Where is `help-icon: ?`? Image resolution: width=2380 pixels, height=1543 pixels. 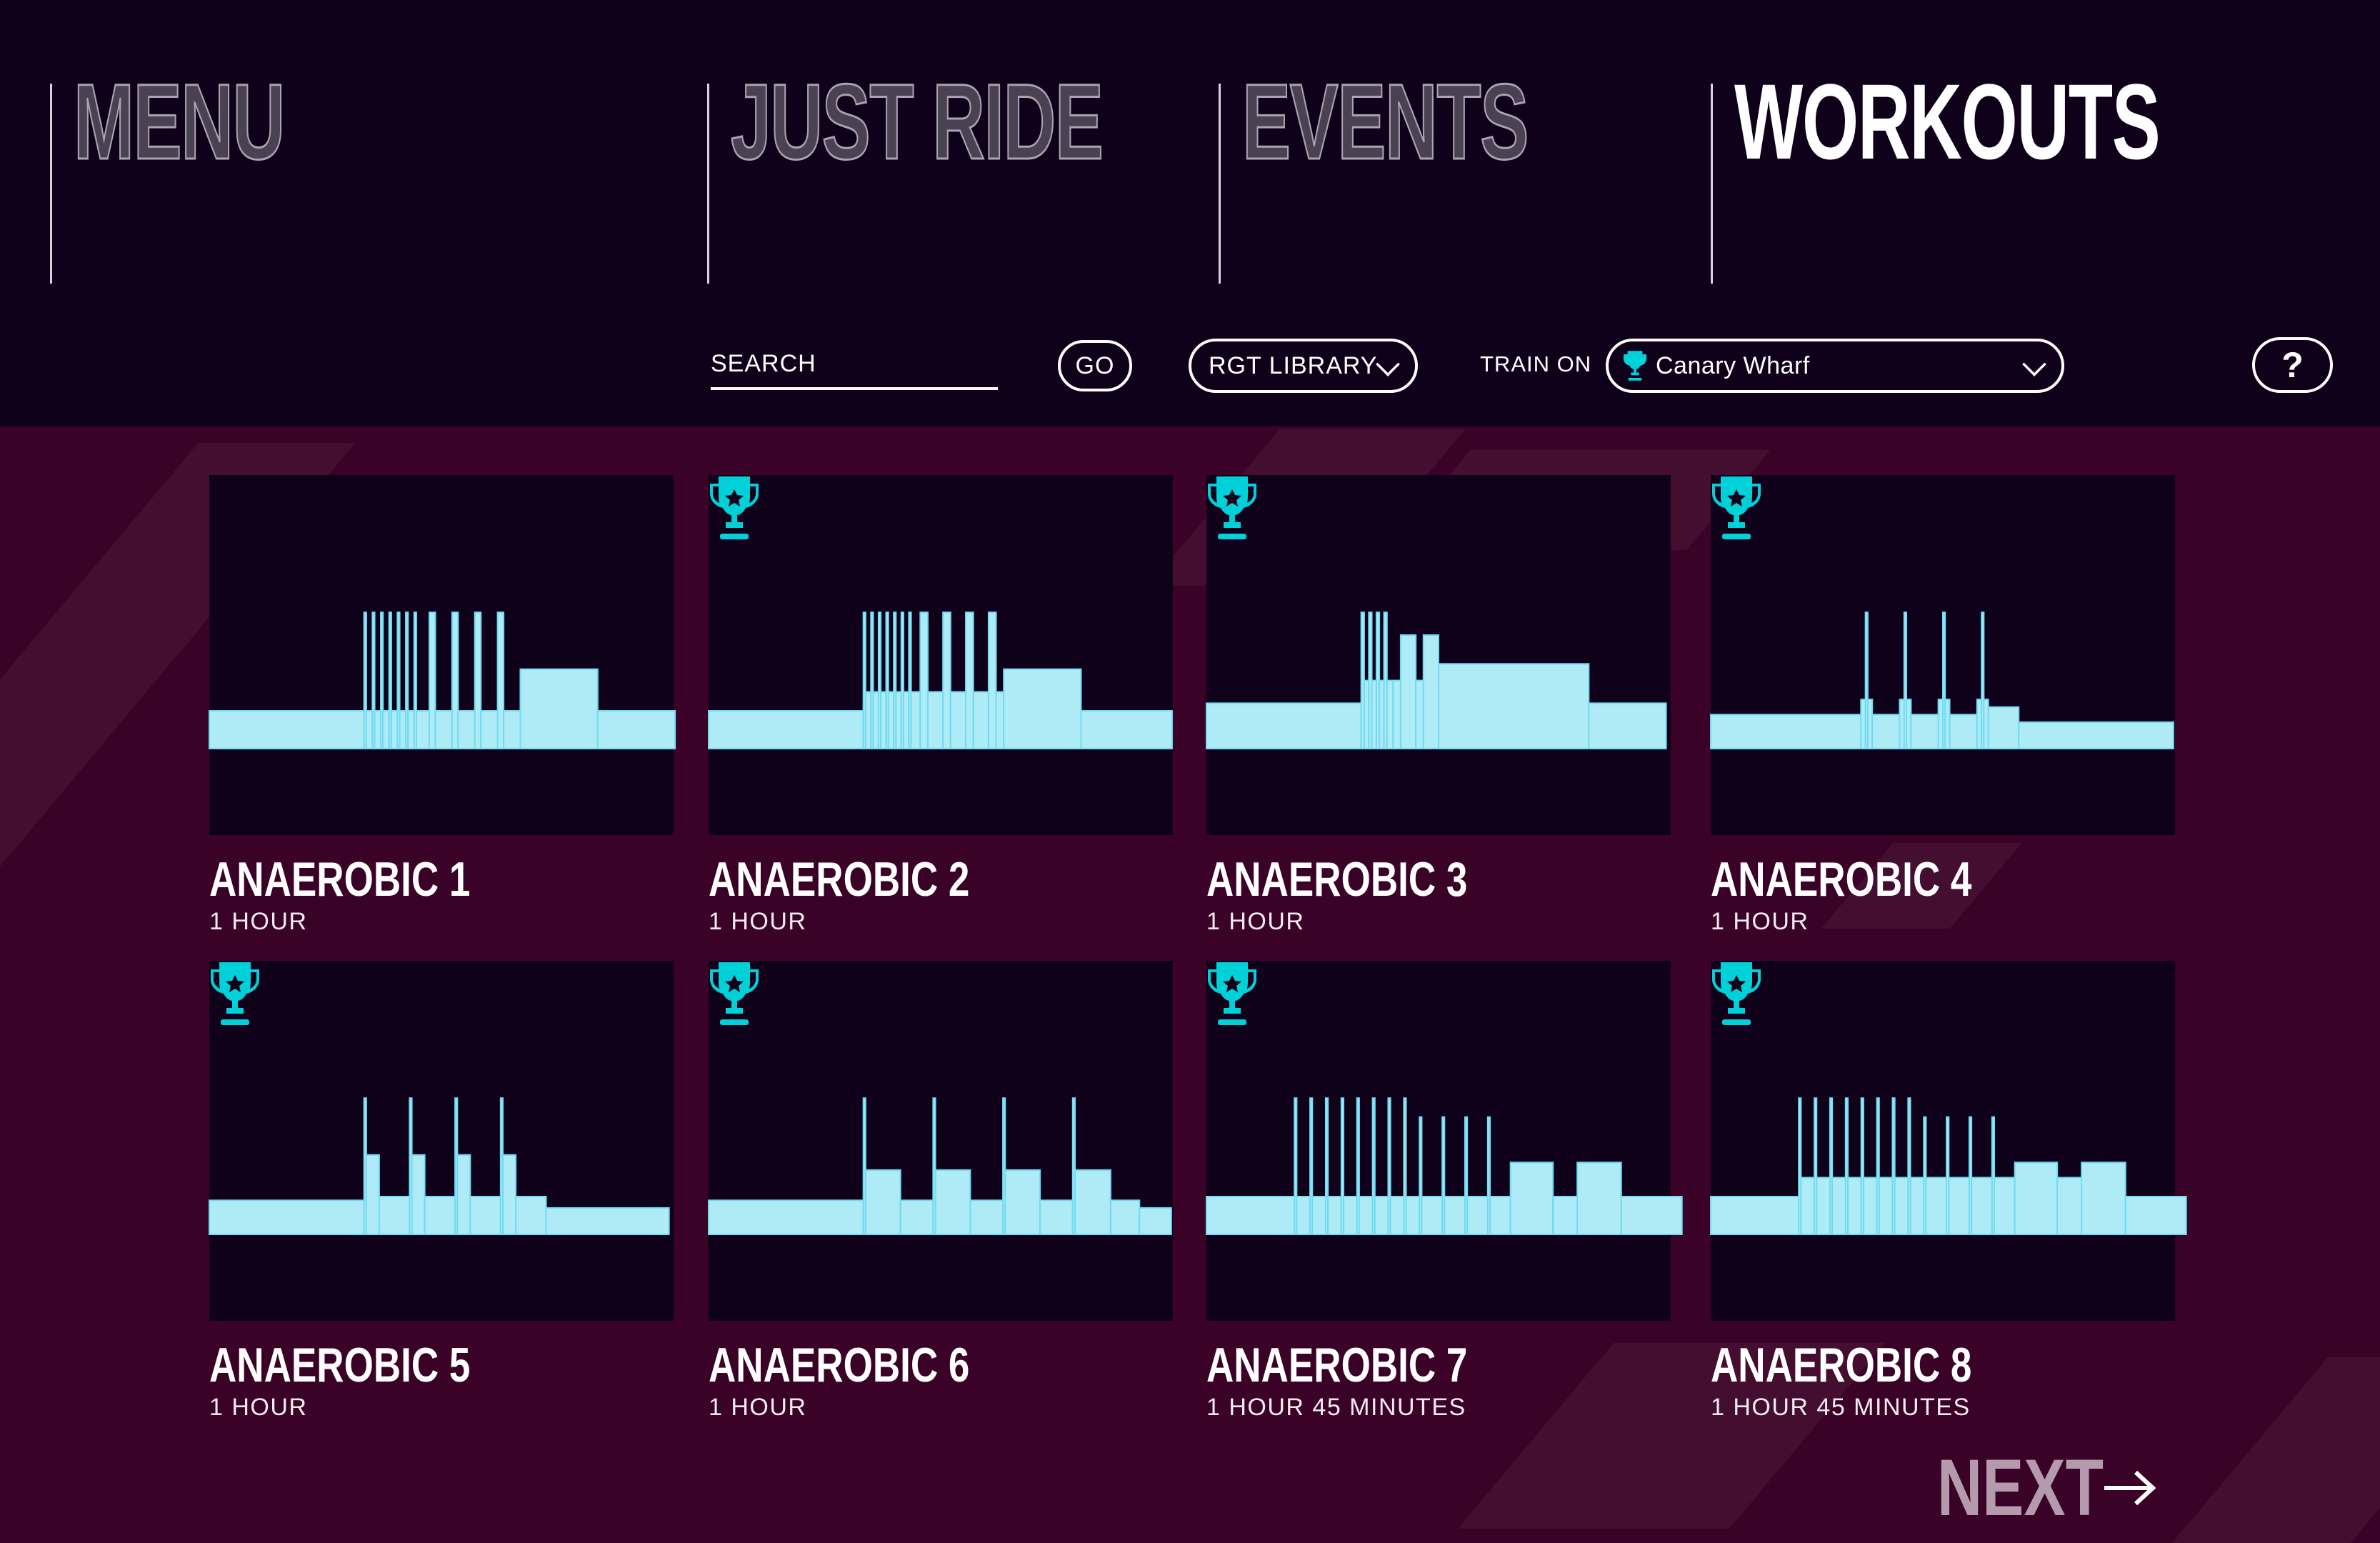
help-icon: ? is located at coordinates (2292, 365).